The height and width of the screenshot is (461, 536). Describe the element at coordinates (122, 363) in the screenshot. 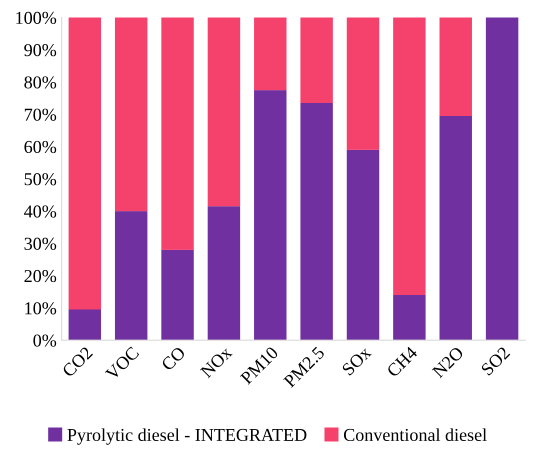

I see `x-tick-label: VOC` at that location.